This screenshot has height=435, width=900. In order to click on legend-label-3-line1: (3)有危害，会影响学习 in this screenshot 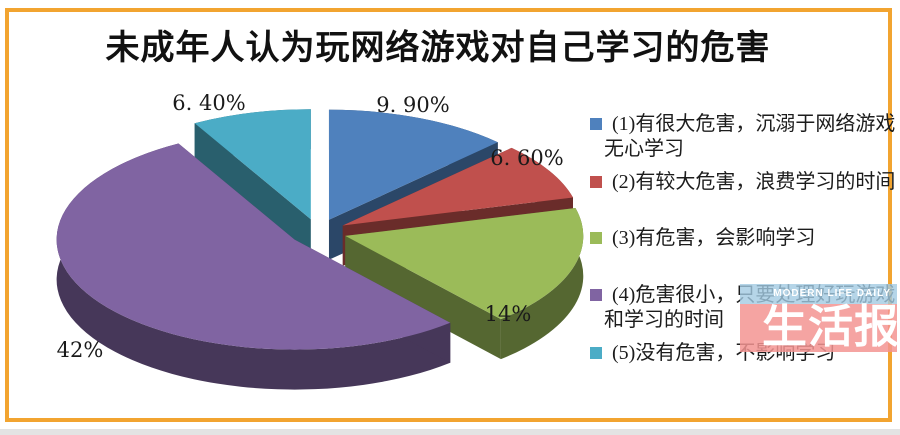, I will do `click(714, 238)`.